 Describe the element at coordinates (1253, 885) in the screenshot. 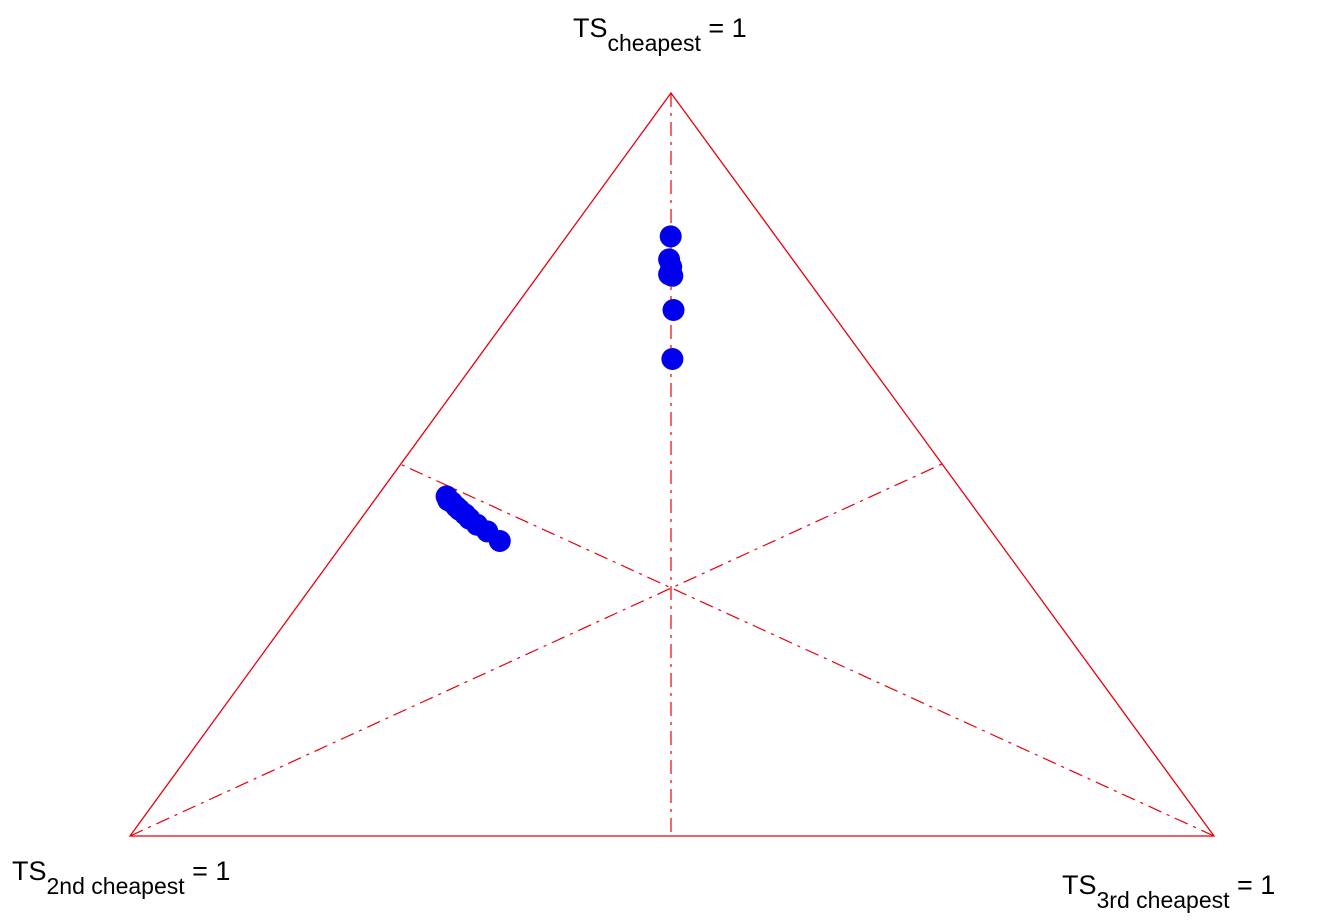

I see `vertex-label-bottom-right-tail: = 1` at that location.